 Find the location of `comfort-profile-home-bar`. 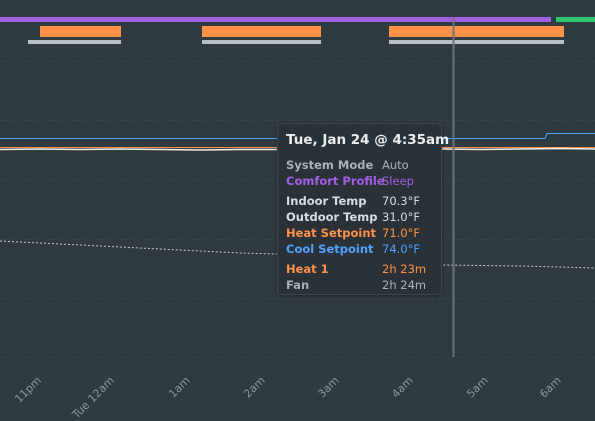

comfort-profile-home-bar is located at coordinates (575, 19).